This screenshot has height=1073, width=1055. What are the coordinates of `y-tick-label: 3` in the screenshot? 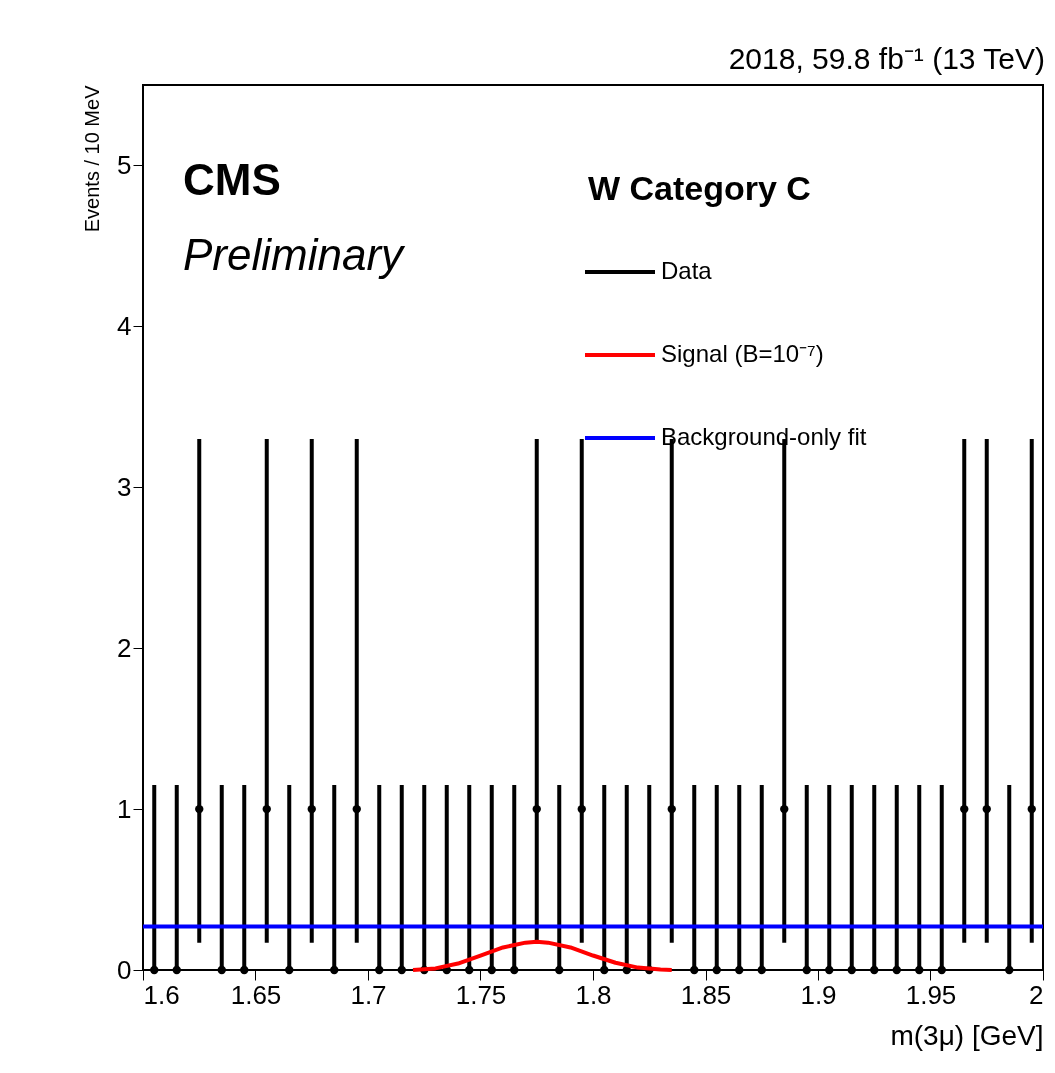 It's located at (124, 486).